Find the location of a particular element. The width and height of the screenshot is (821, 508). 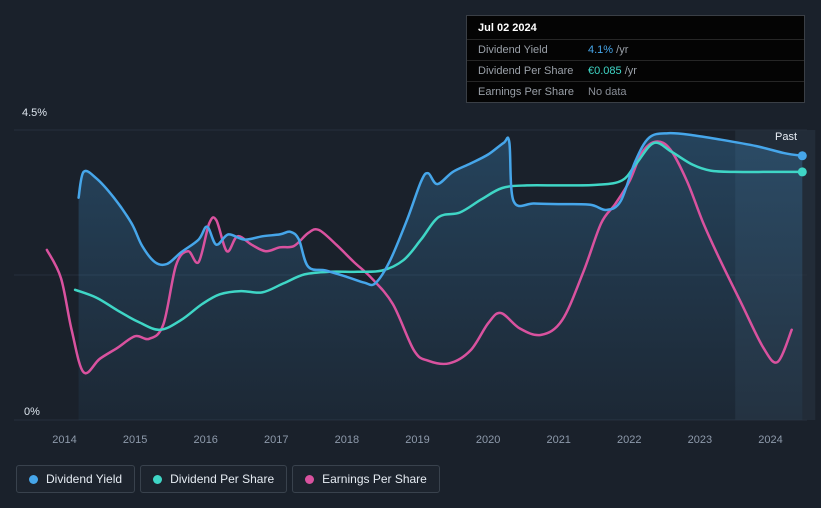

tooltip-row-earnings-per-share: Earnings Per Share No data is located at coordinates (635, 91).